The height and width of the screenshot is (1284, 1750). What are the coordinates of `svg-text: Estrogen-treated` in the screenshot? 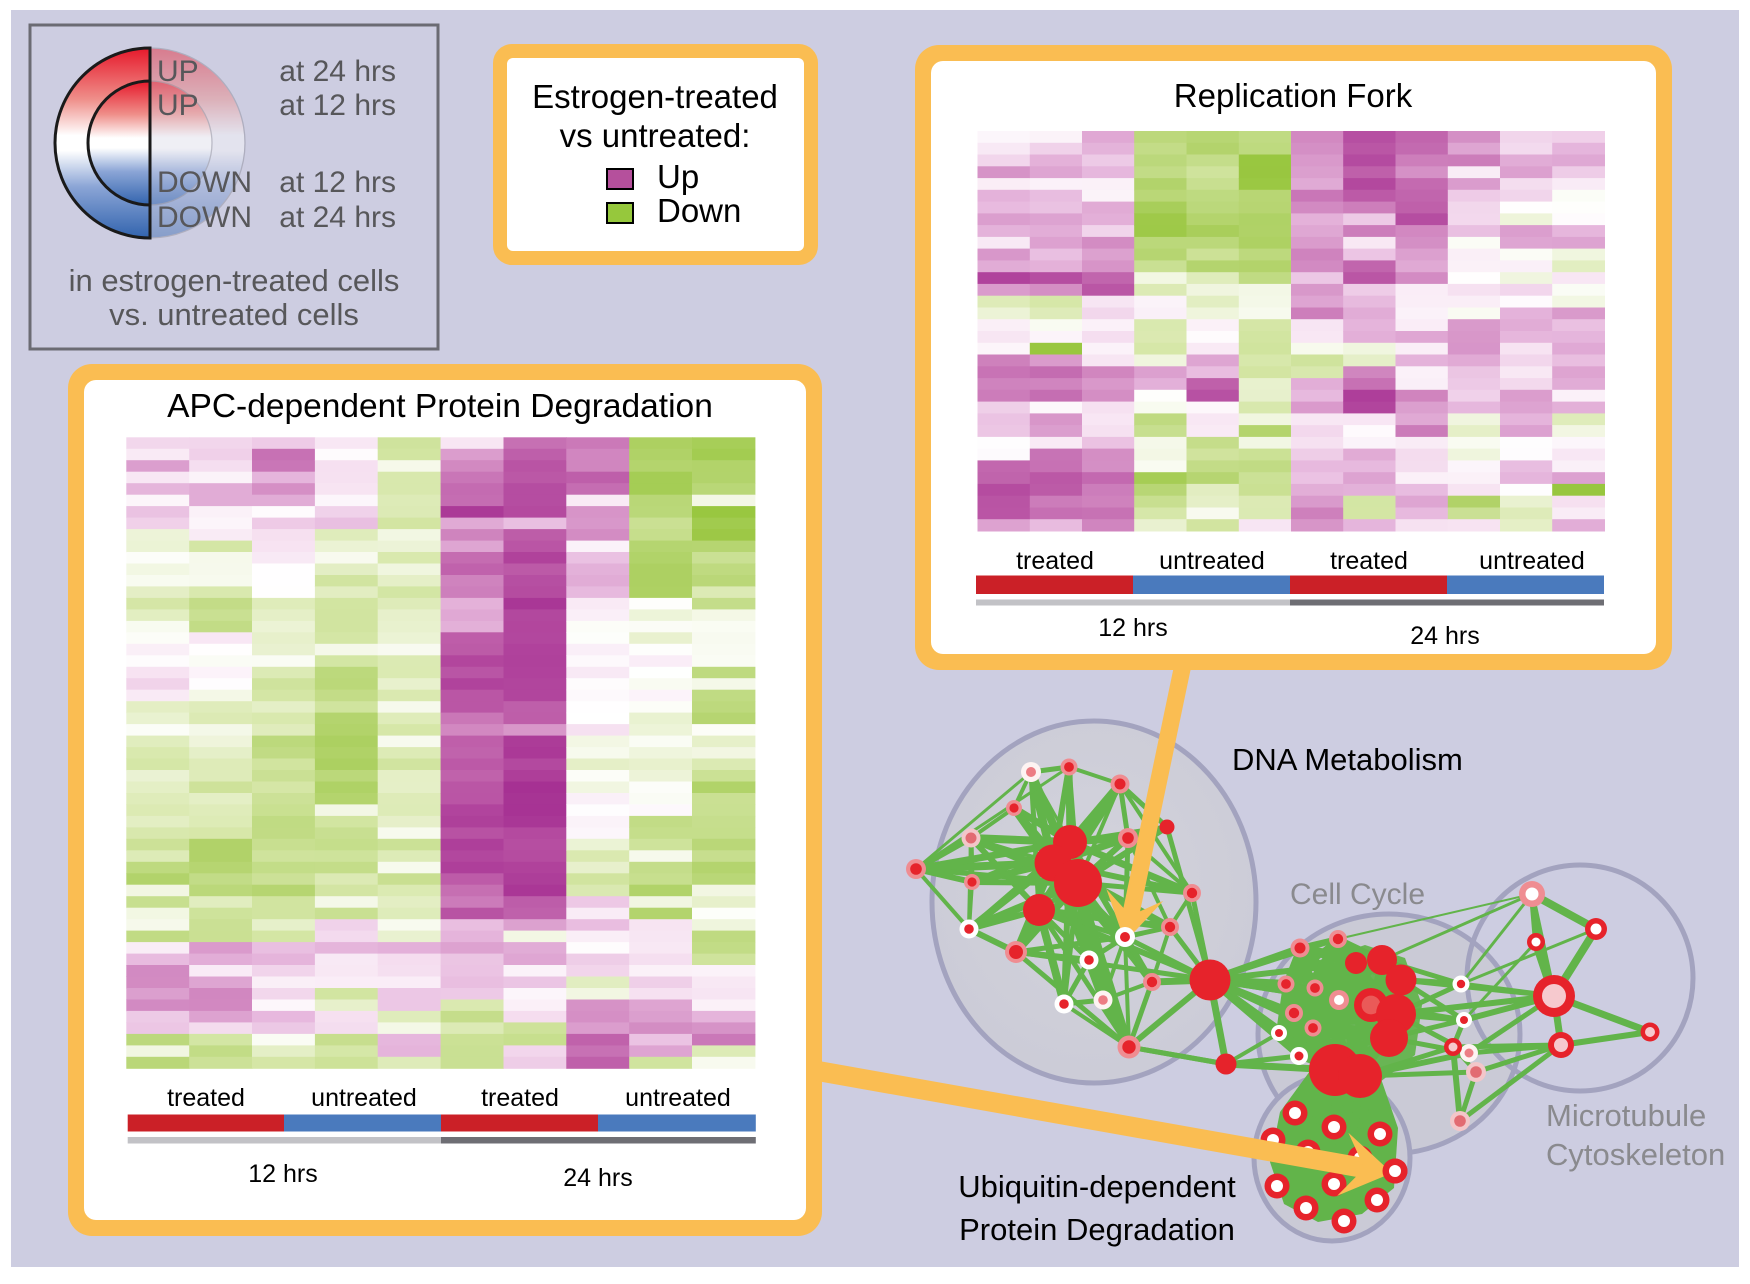 It's located at (655, 96).